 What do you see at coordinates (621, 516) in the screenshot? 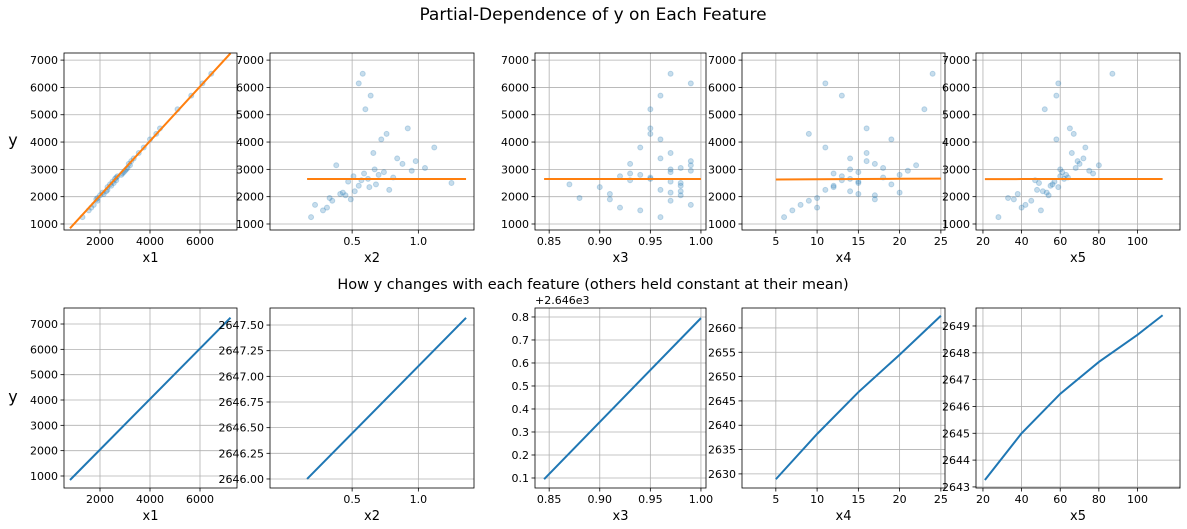
I see `x-axis-label: x3` at bounding box center [621, 516].